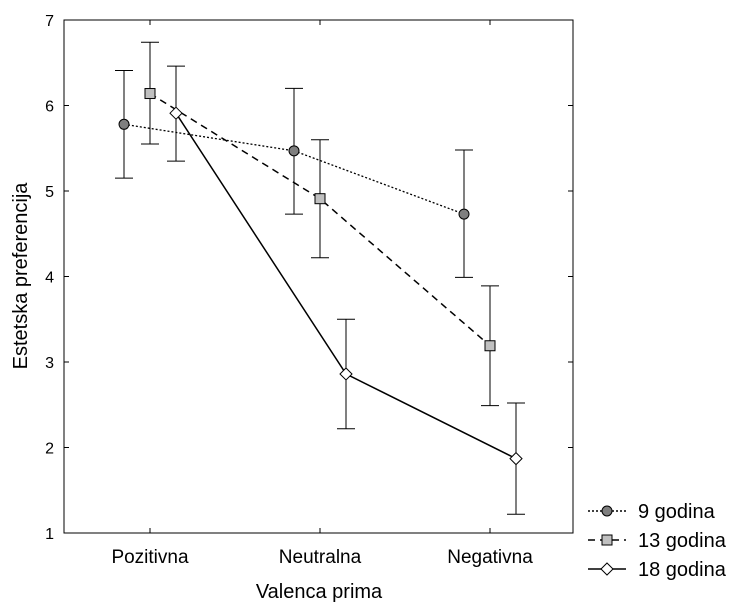  I want to click on legend-label: 13 godina, so click(682, 541).